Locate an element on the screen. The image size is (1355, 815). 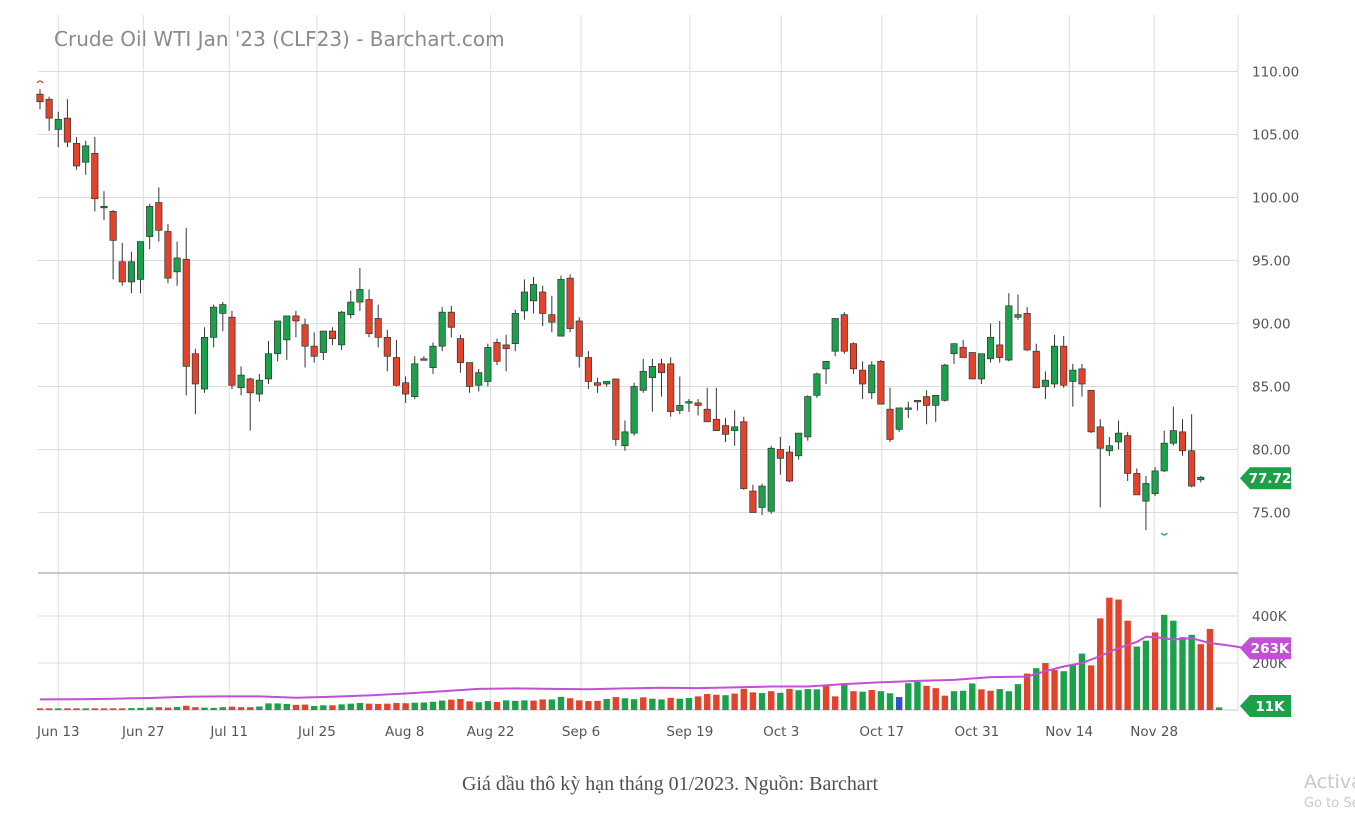
y-tick-label: 80.00 is located at coordinates (1271, 451).